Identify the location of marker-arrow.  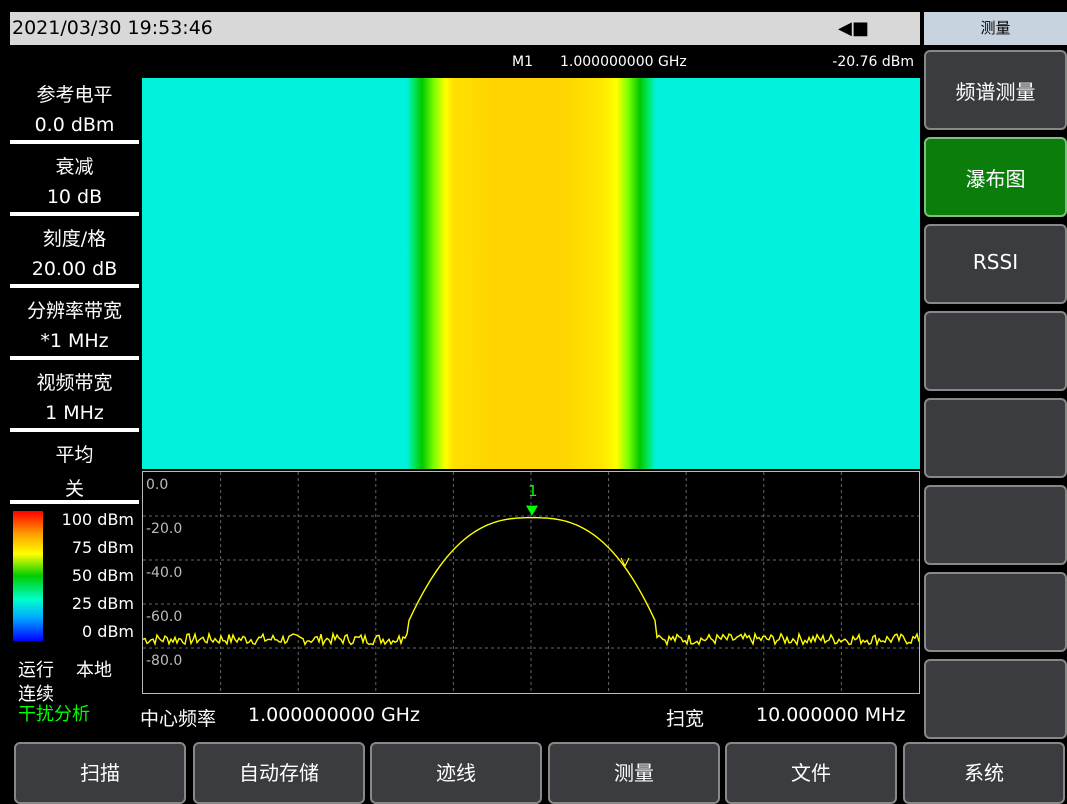
(625, 562).